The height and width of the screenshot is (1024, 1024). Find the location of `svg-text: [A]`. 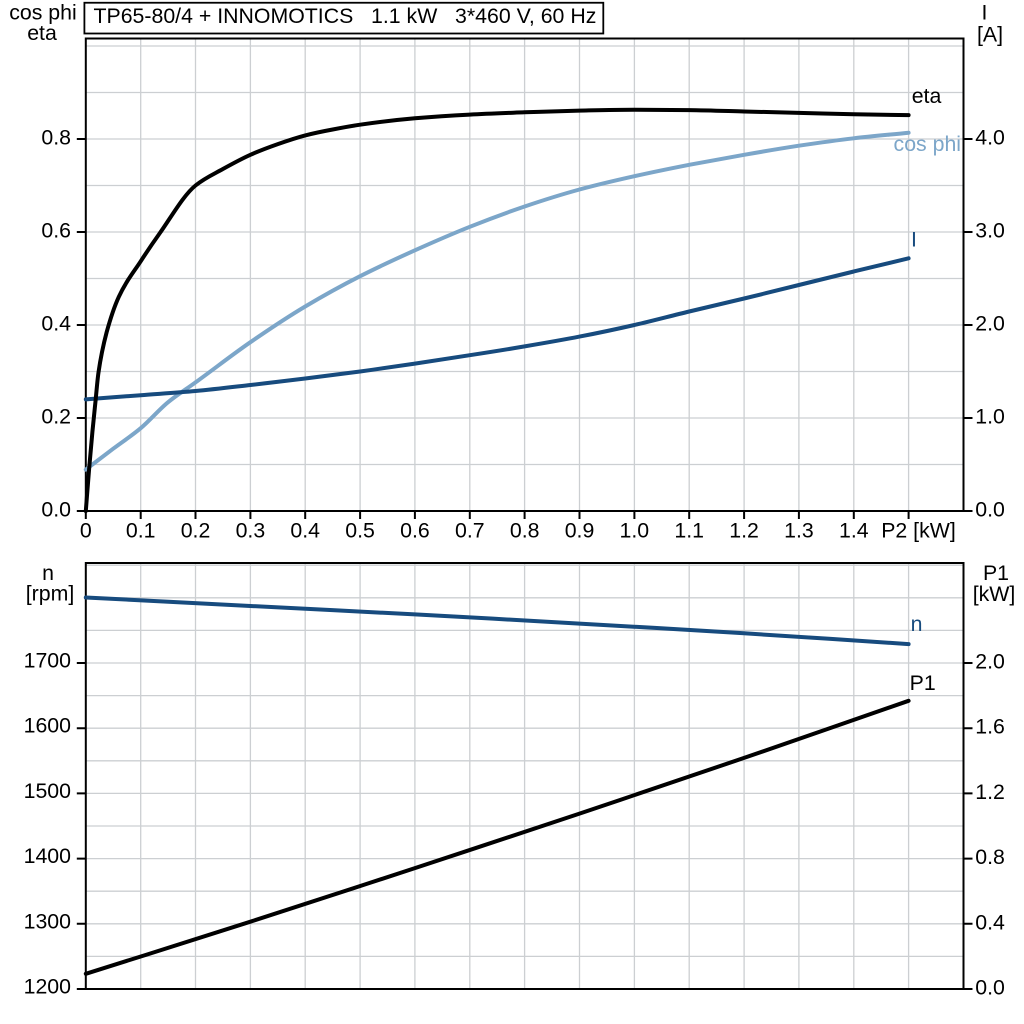

svg-text: [A] is located at coordinates (990, 35).